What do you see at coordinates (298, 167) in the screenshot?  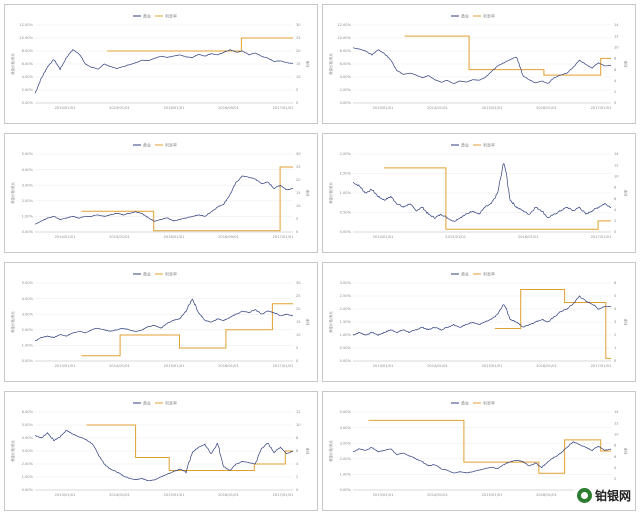 I see `y-right-tick-label: 25` at bounding box center [298, 167].